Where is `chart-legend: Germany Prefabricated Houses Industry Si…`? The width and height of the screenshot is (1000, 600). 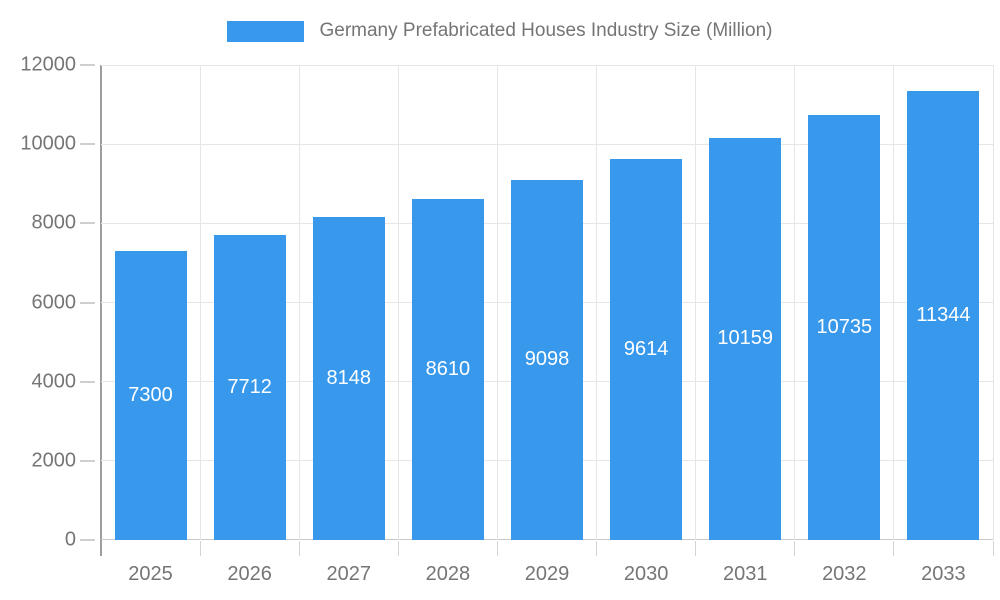
chart-legend: Germany Prefabricated Houses Industry Si… is located at coordinates (500, 31).